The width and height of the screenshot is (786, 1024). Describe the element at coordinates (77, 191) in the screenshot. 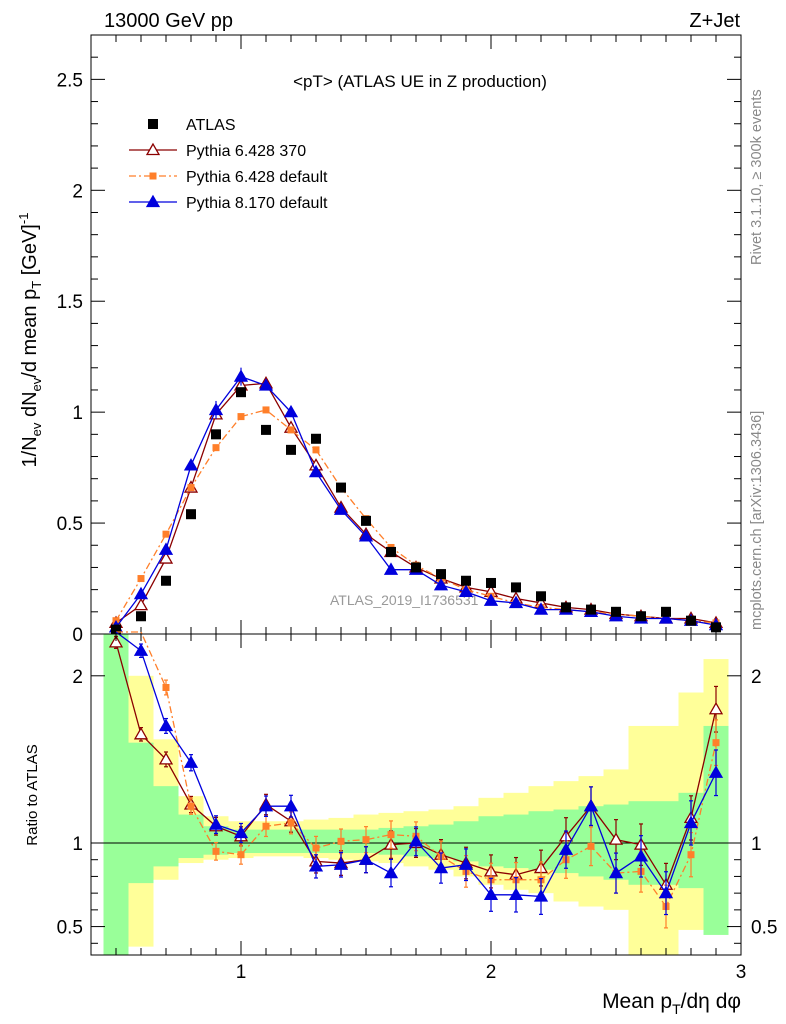

I see `main-y-tick-label: 2` at that location.